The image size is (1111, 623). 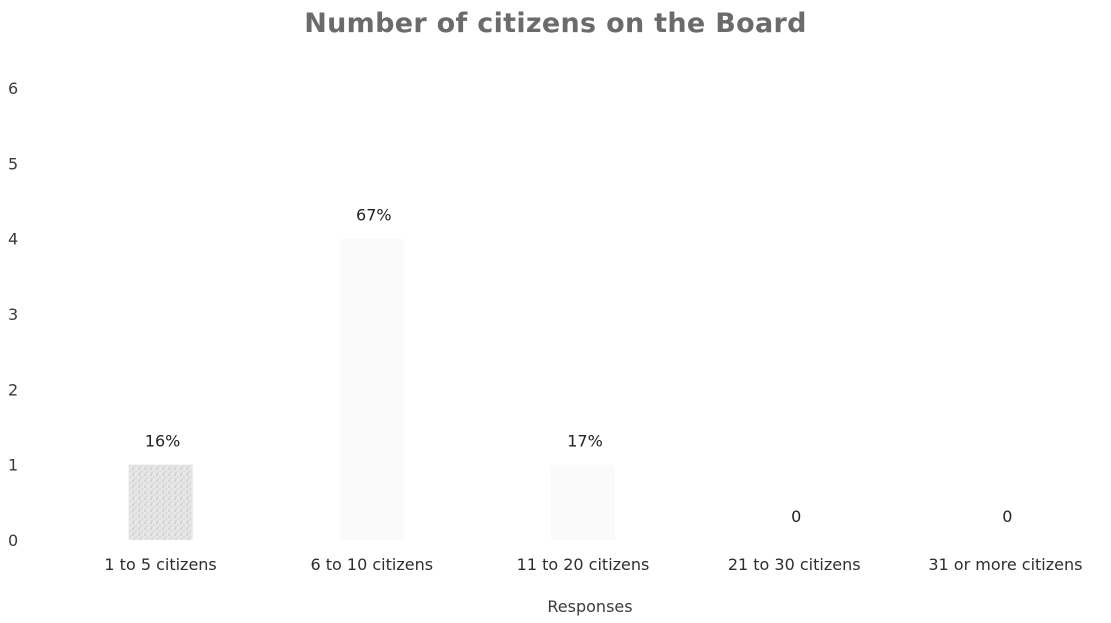 What do you see at coordinates (583, 564) in the screenshot?
I see `x-category-label: 11 to 20 citizens` at bounding box center [583, 564].